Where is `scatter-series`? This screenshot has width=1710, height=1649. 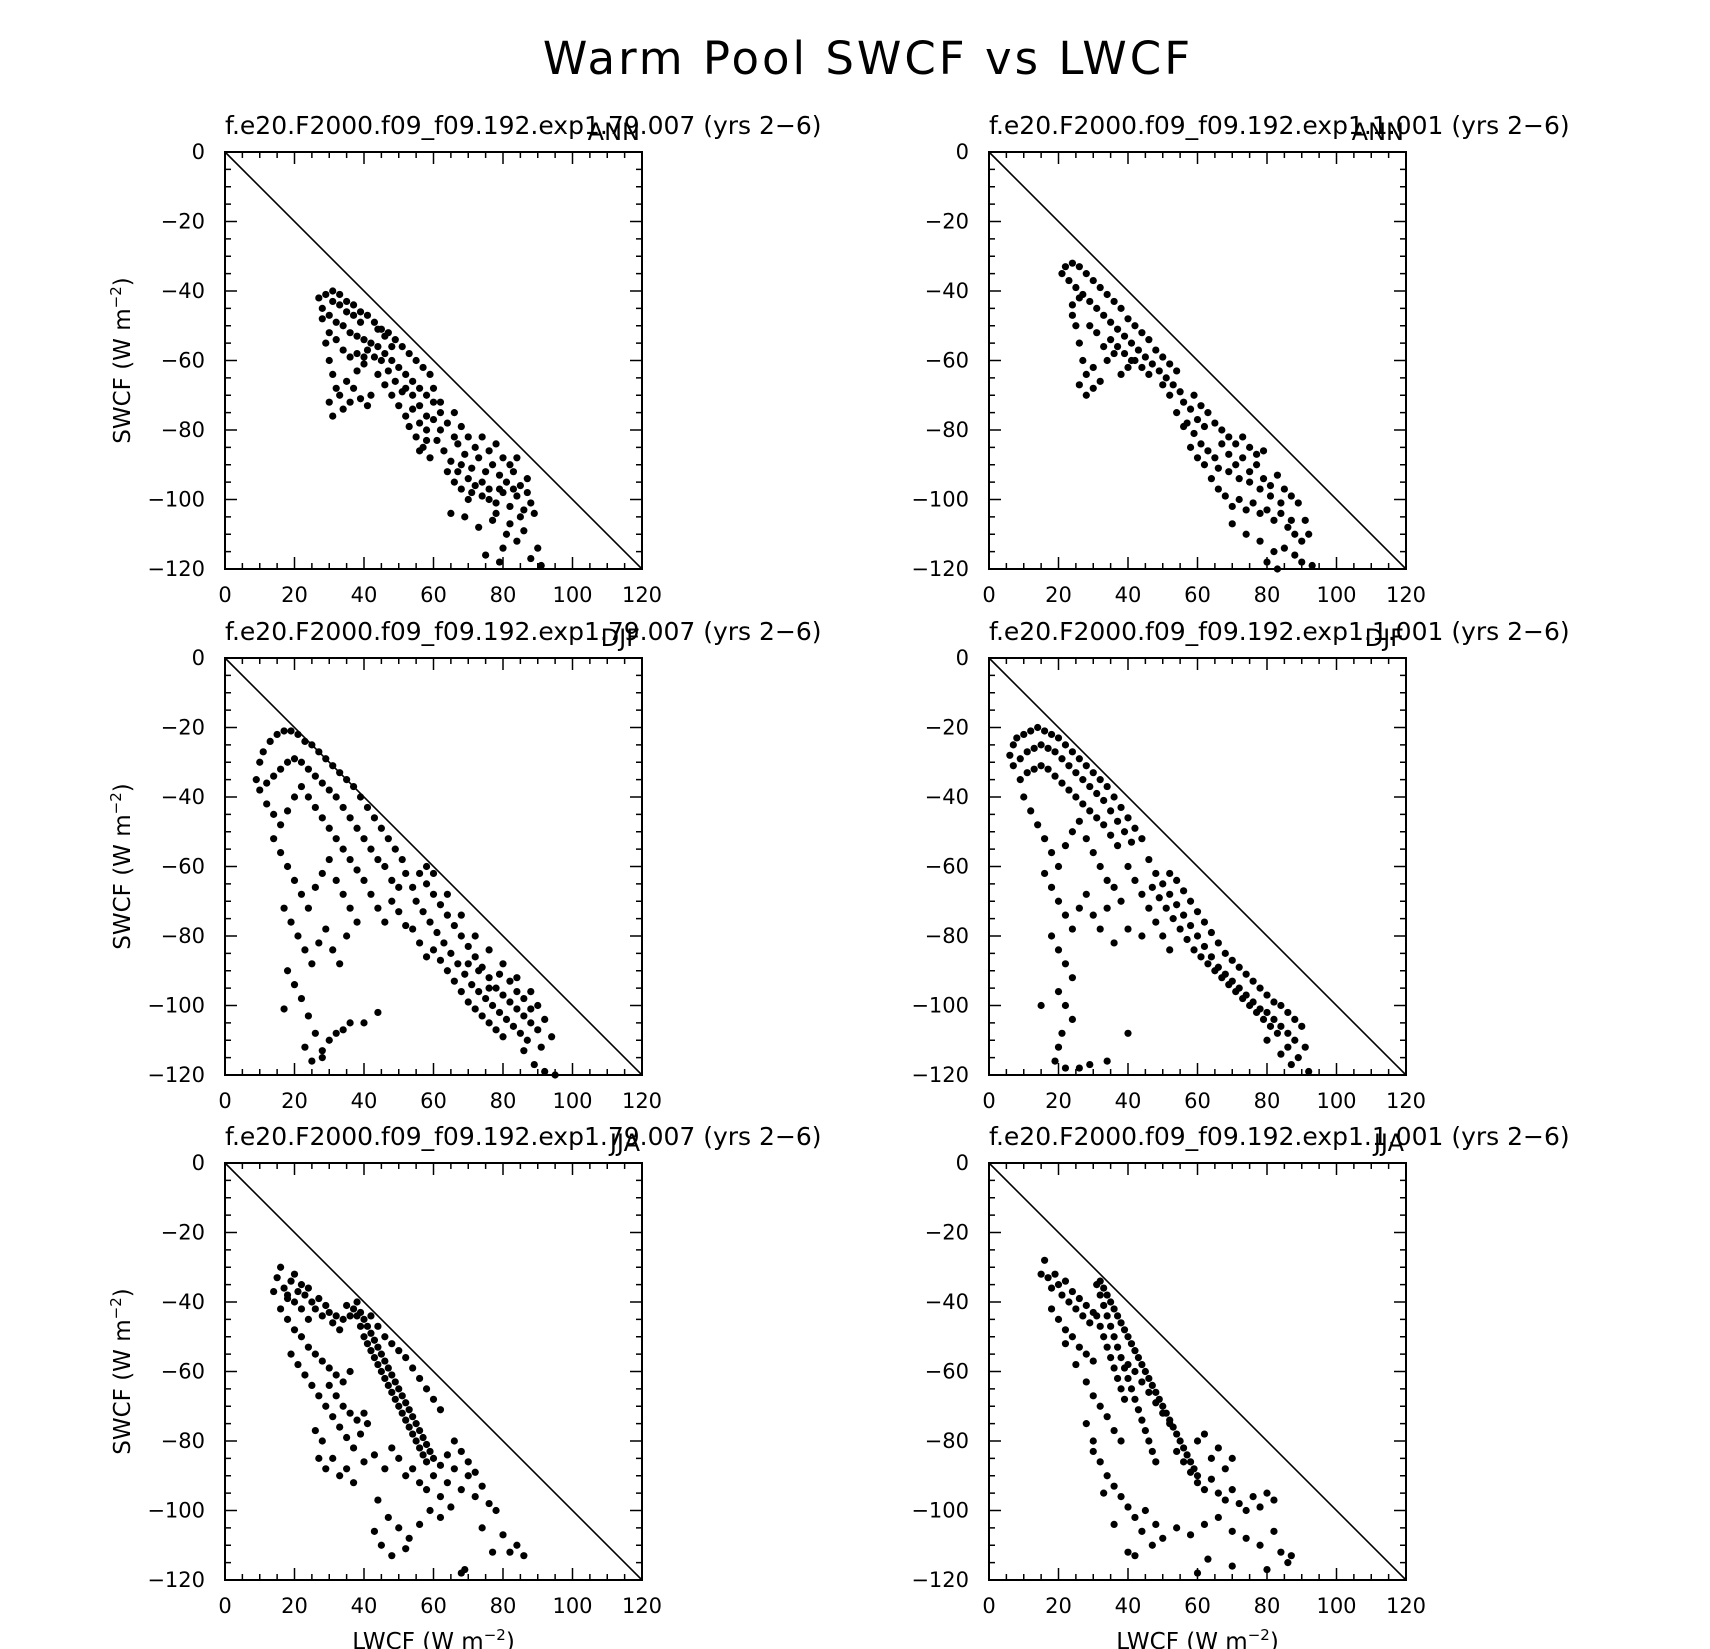 scatter-series is located at coordinates (1166, 1416).